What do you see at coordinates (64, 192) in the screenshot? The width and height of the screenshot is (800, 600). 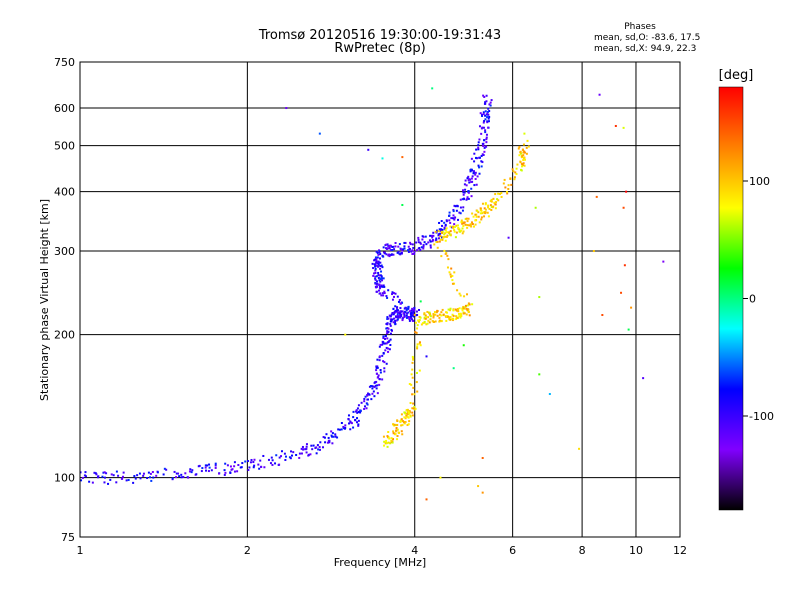 I see `y-tick-label: 400` at bounding box center [64, 192].